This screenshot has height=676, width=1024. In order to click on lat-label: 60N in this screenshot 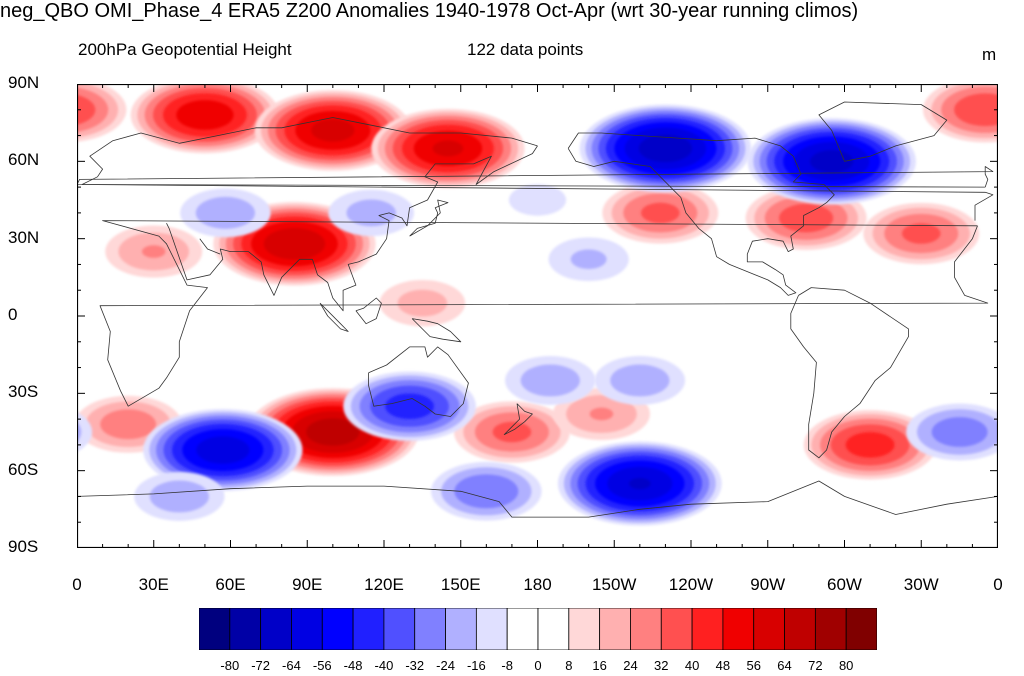, I will do `click(24, 160)`.